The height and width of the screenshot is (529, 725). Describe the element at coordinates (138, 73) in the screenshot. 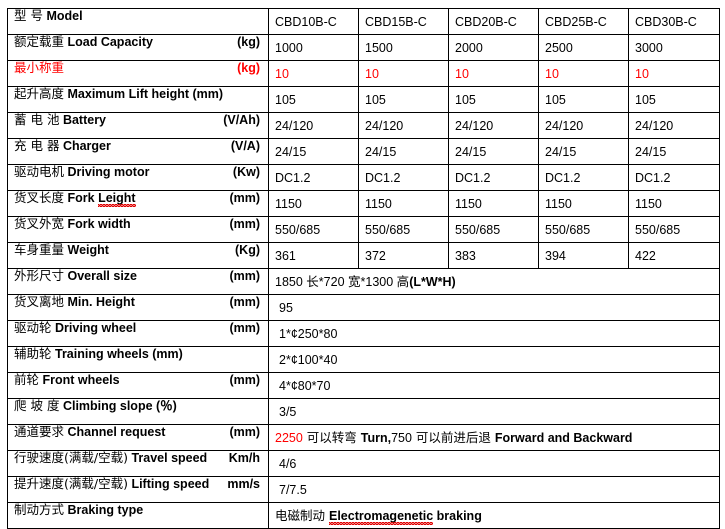

I see `row-label-cell: 最小称重 (kg)` at that location.